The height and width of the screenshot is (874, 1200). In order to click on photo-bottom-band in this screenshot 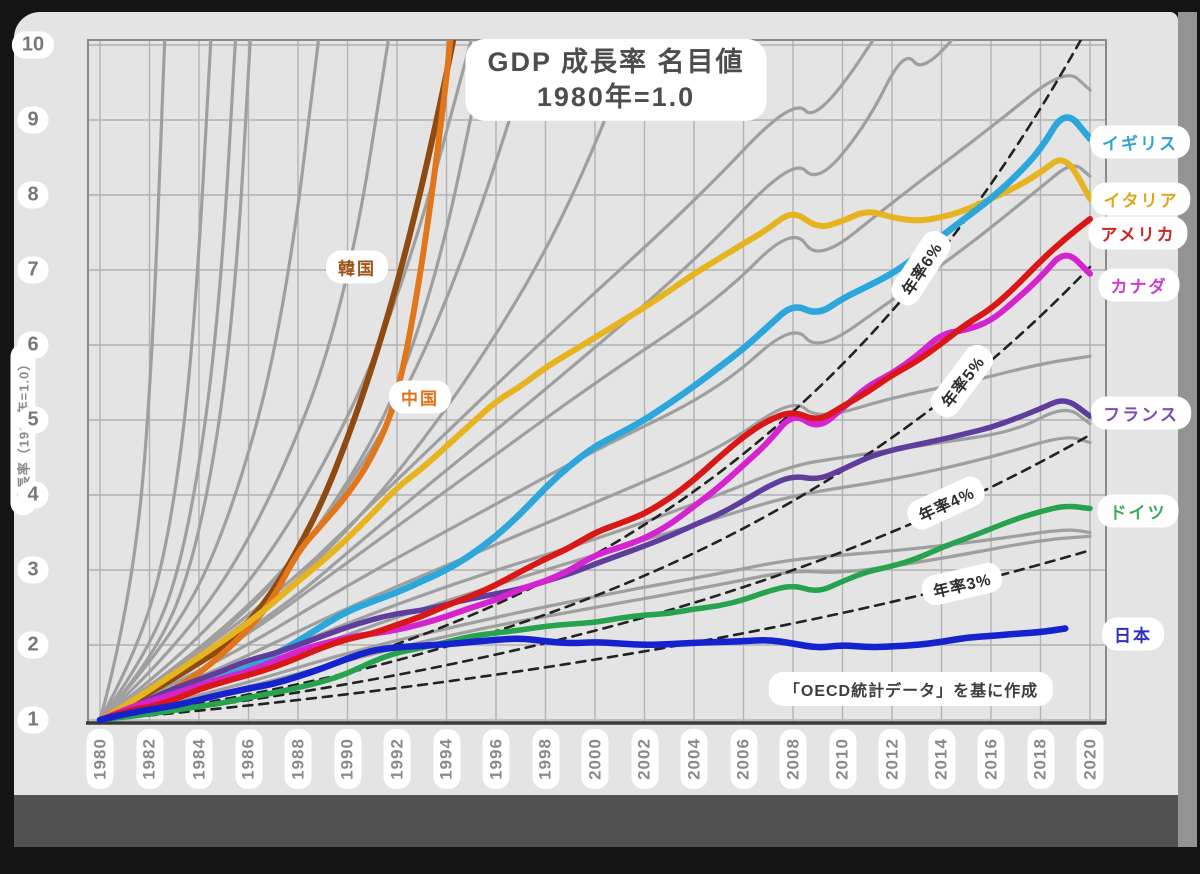, I will do `click(596, 821)`.